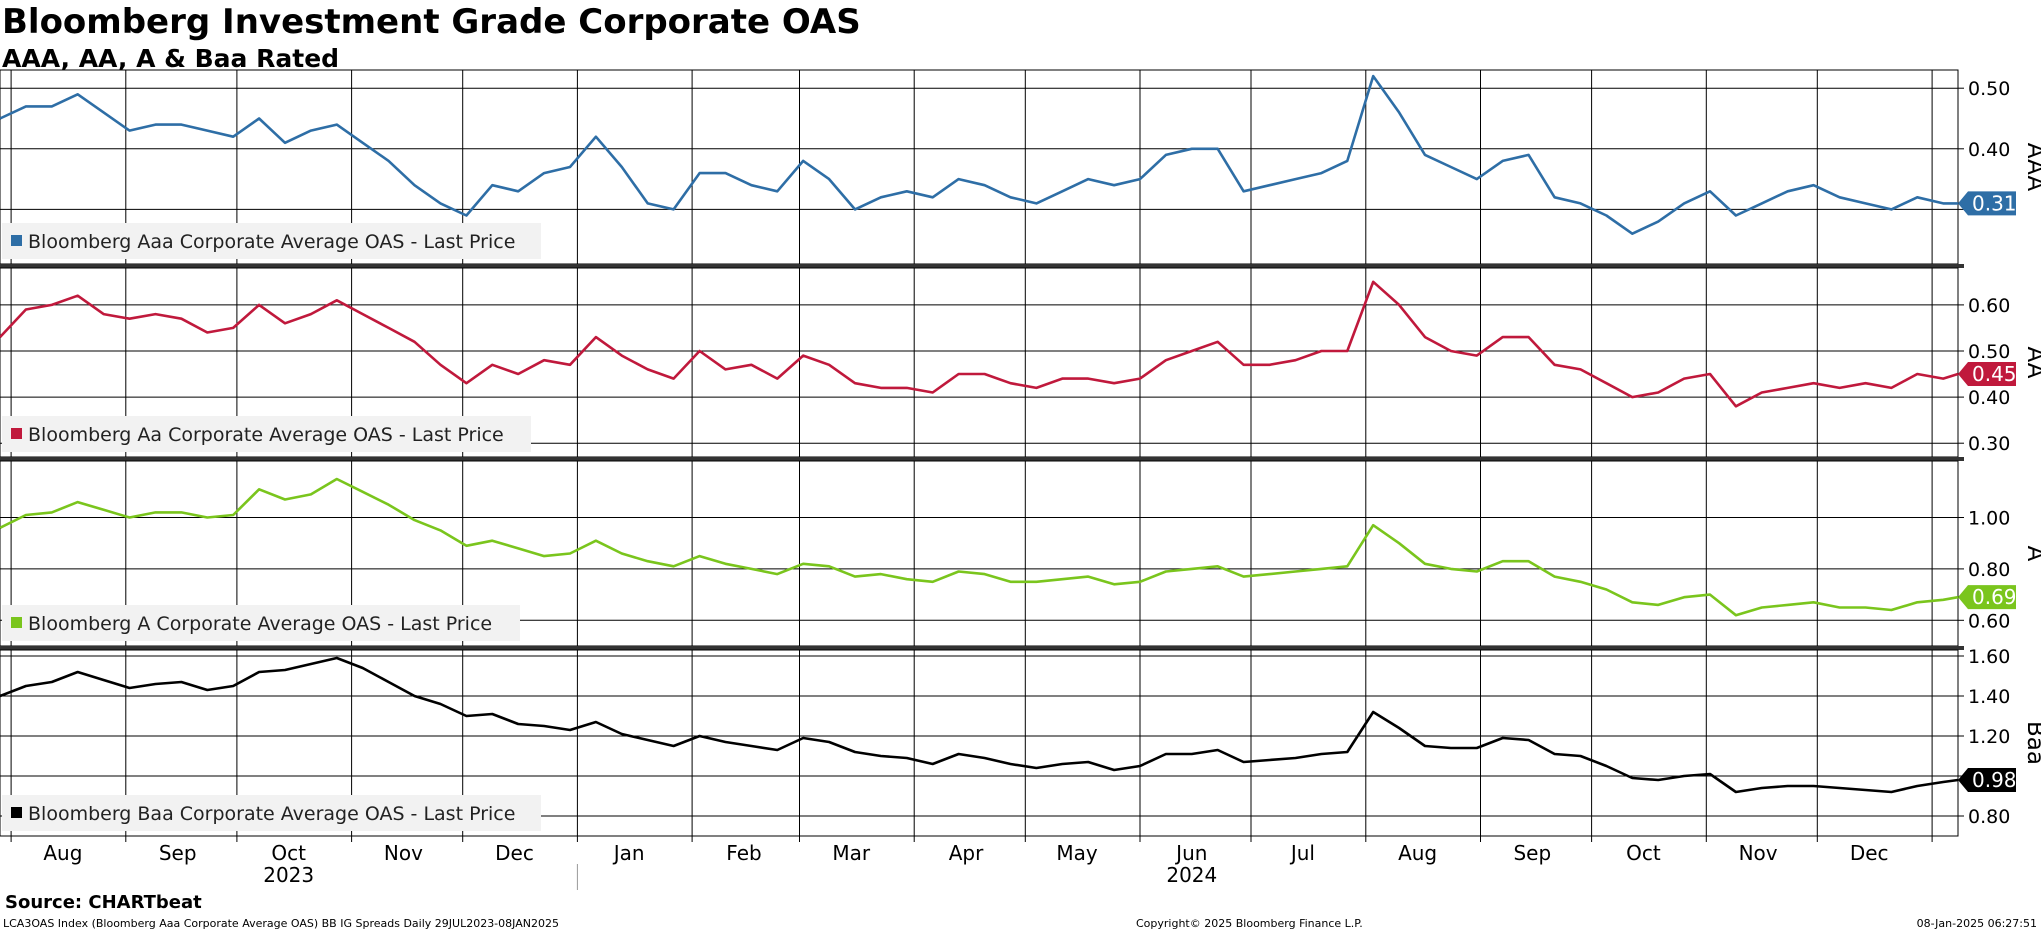 This screenshot has height=932, width=2041. I want to click on y-tick-label: 1.00, so click(1989, 519).